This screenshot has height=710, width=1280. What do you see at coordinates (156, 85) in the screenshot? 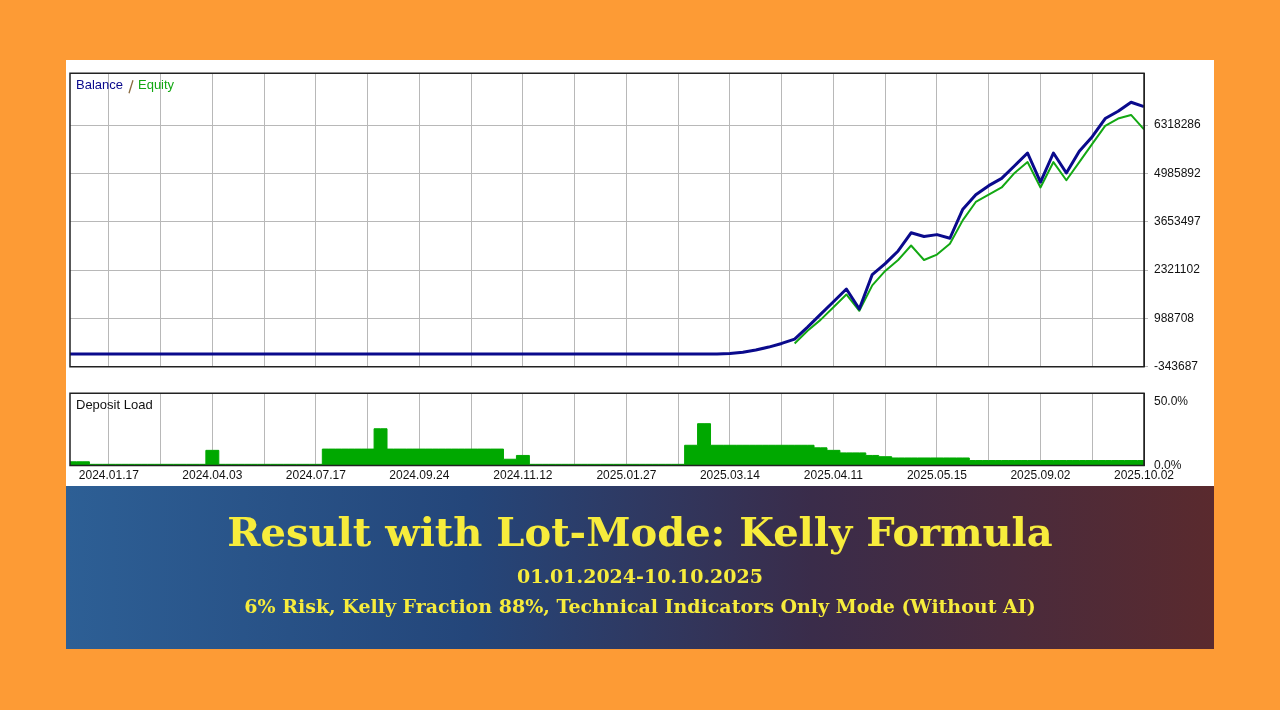
I see `text: Equity` at bounding box center [156, 85].